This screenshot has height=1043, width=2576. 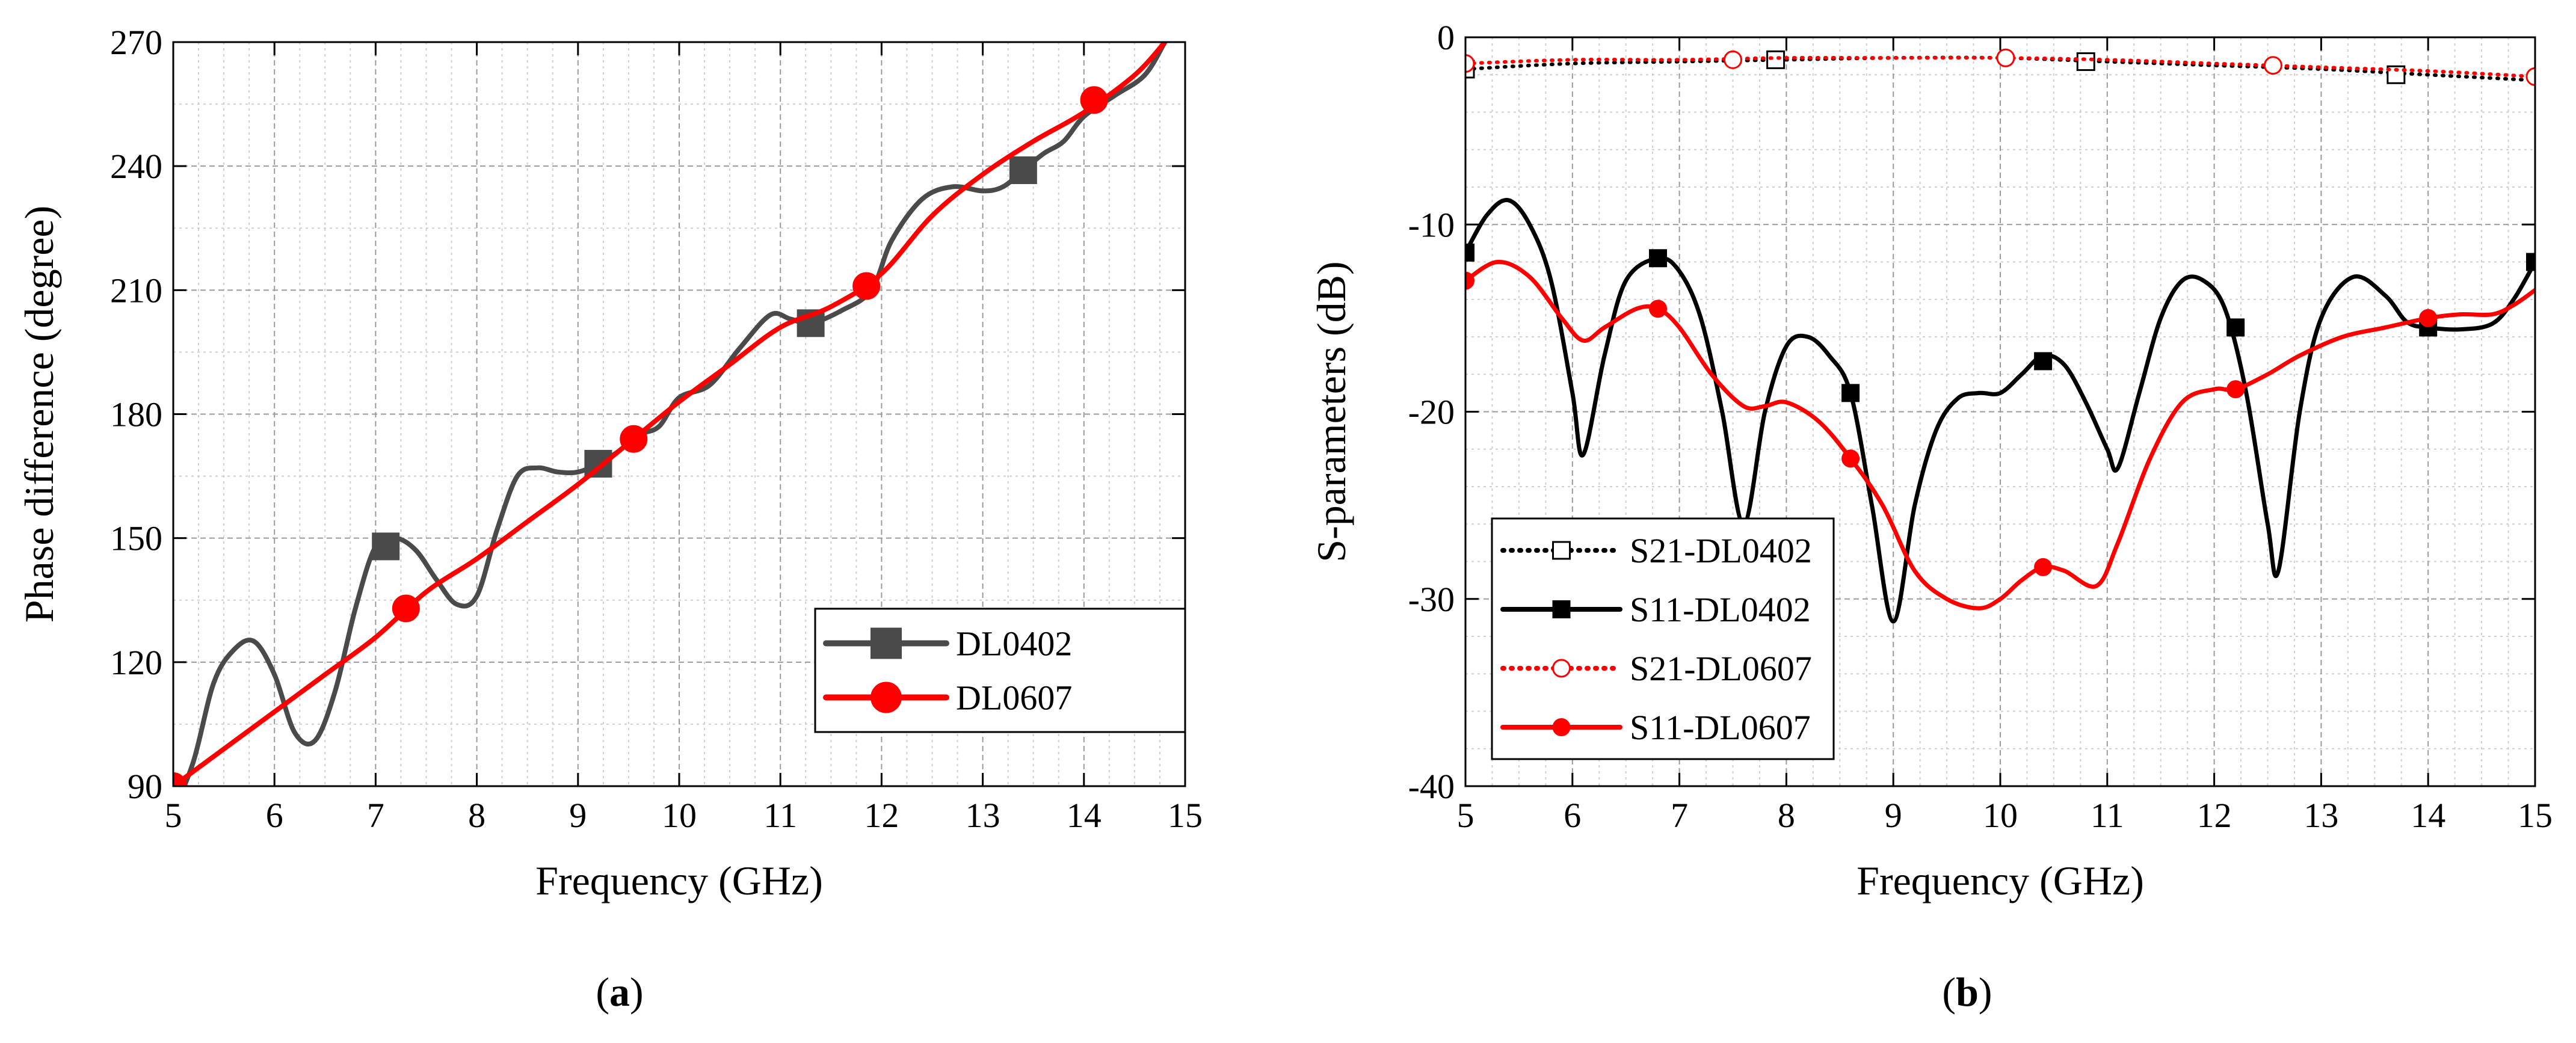 What do you see at coordinates (145, 787) in the screenshot?
I see `y-tick-label: 90` at bounding box center [145, 787].